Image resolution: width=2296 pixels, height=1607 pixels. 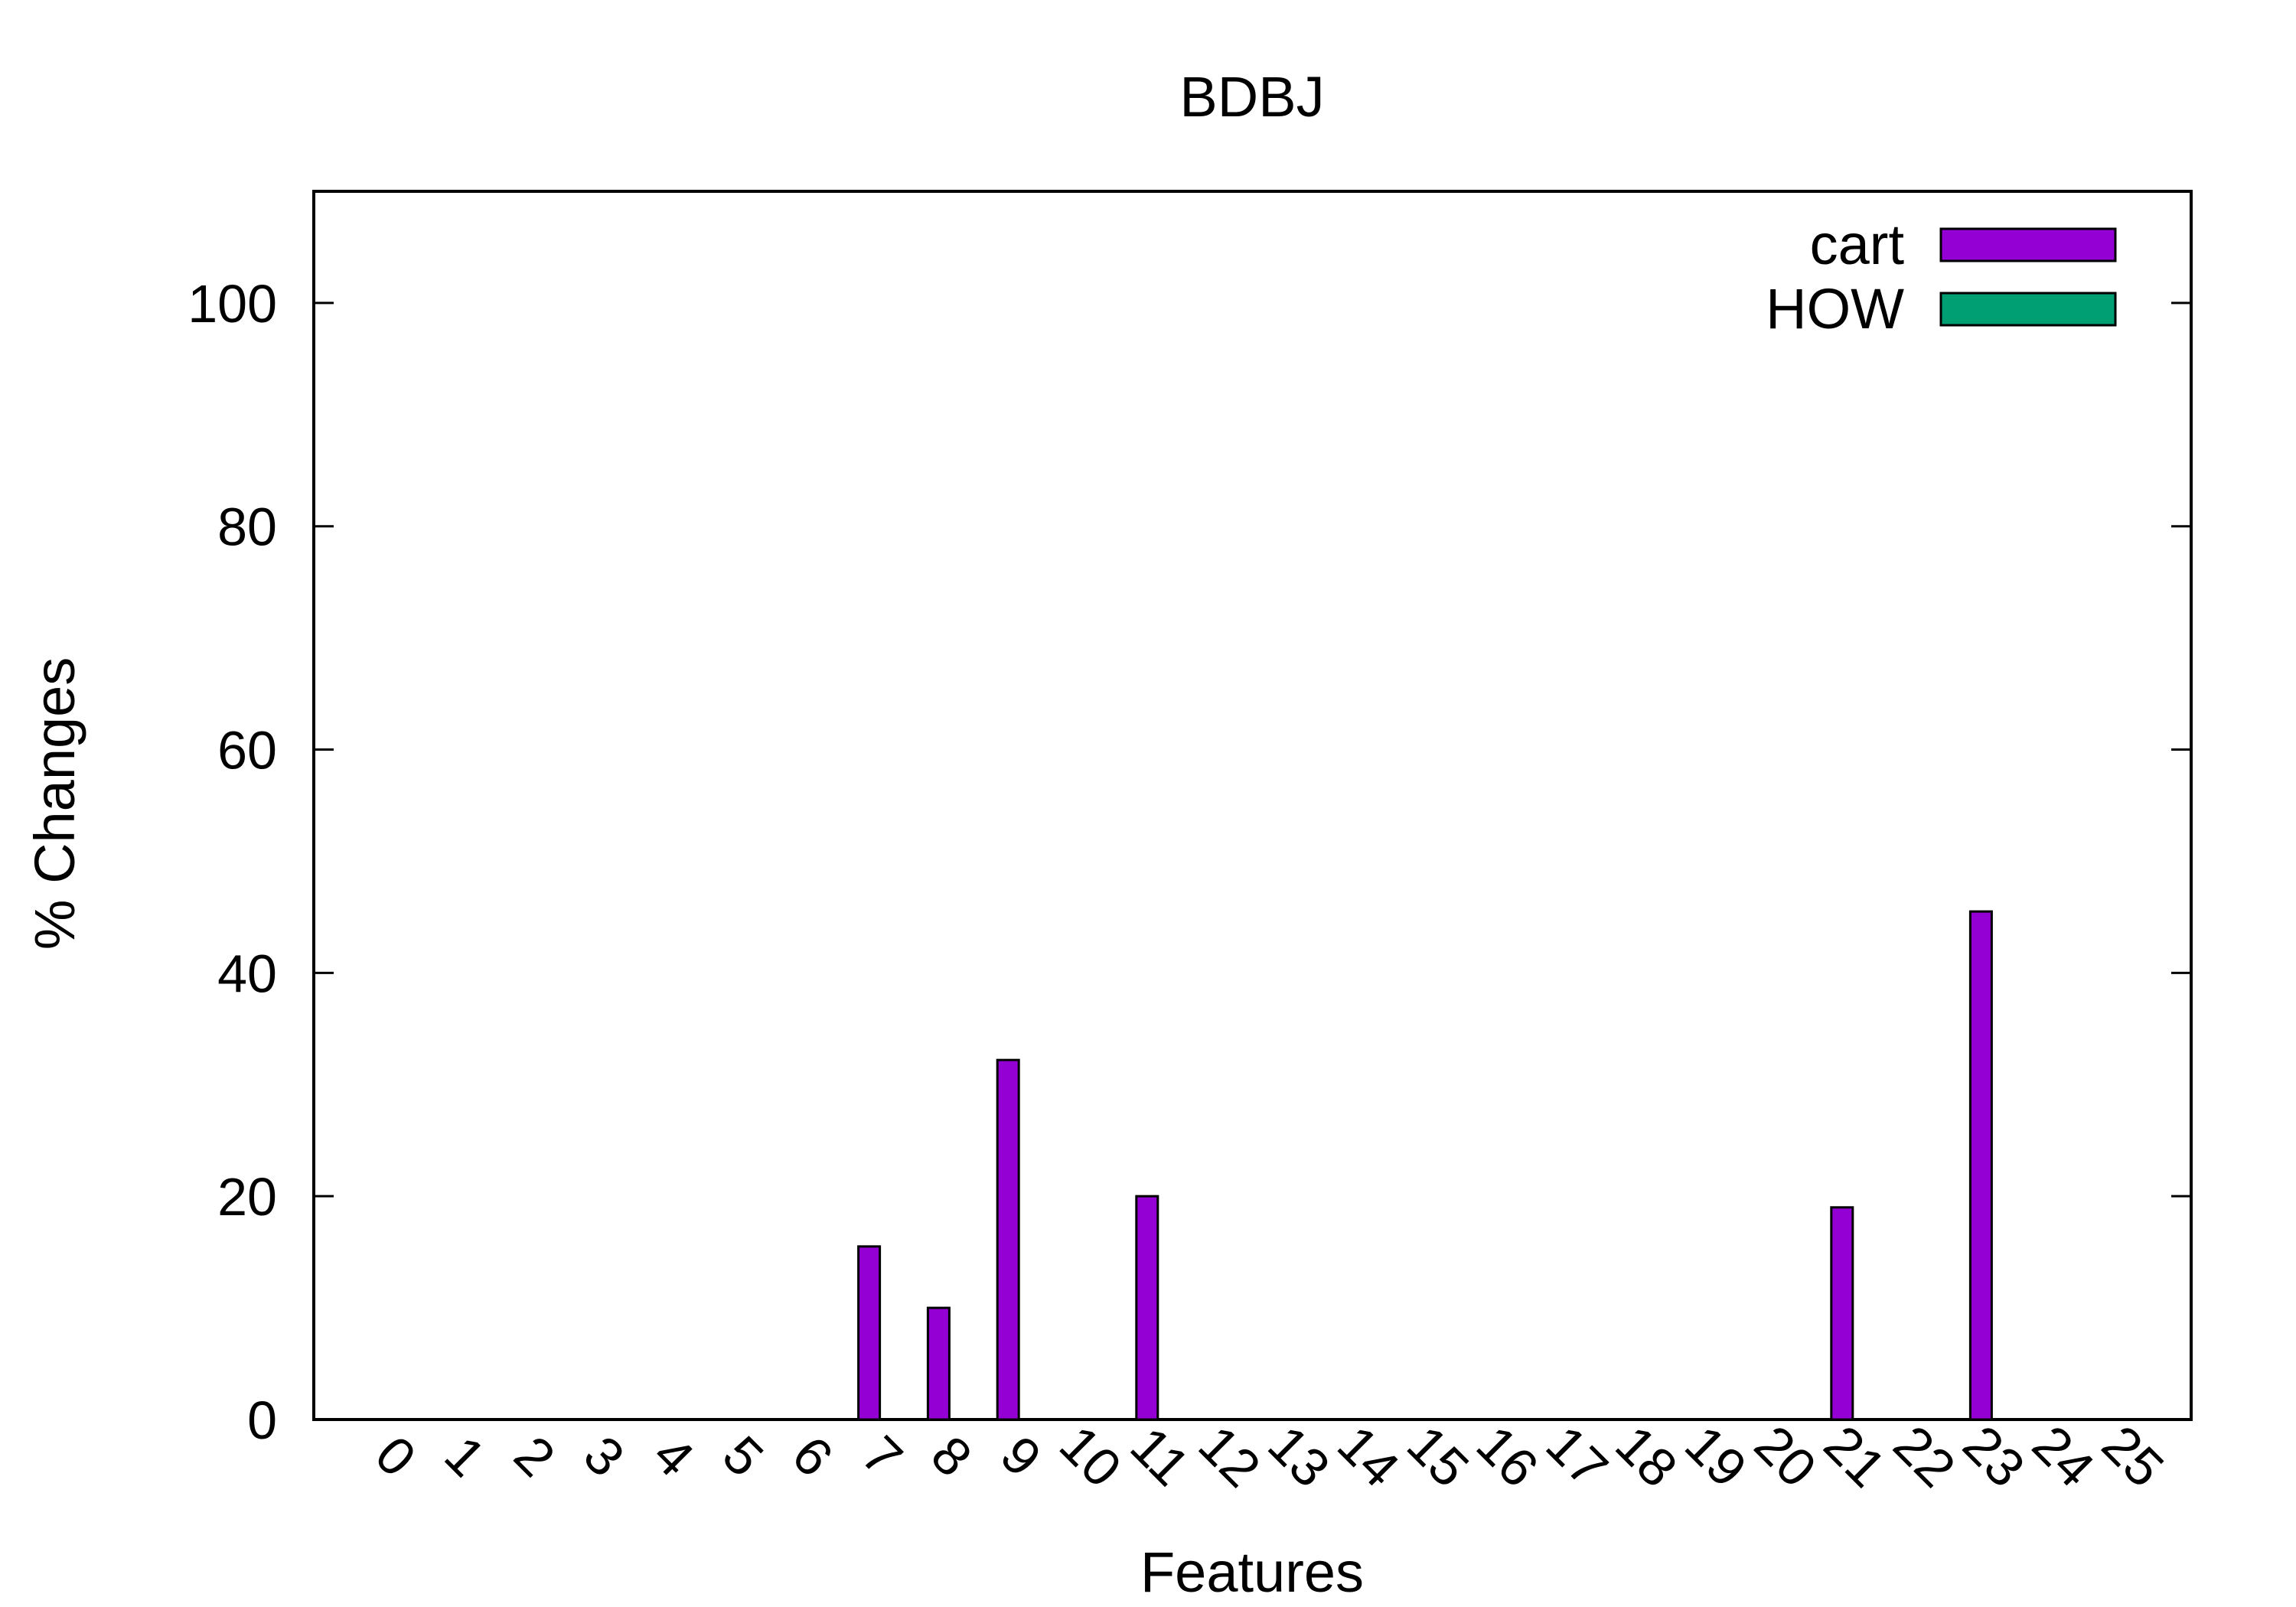 I want to click on y-tick-label: 0, so click(x=262, y=1420).